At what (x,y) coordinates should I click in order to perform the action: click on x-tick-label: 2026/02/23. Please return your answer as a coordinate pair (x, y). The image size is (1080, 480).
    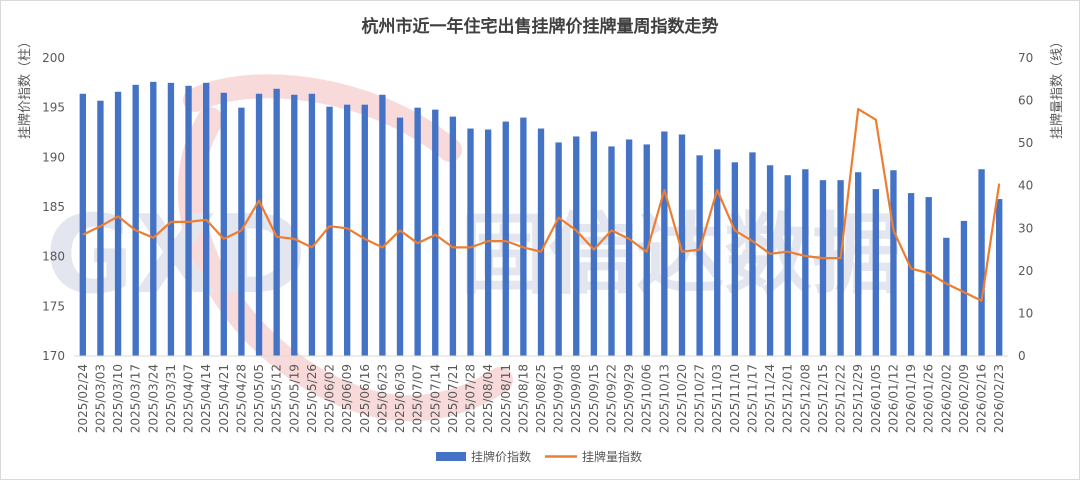
    Looking at the image, I should click on (999, 398).